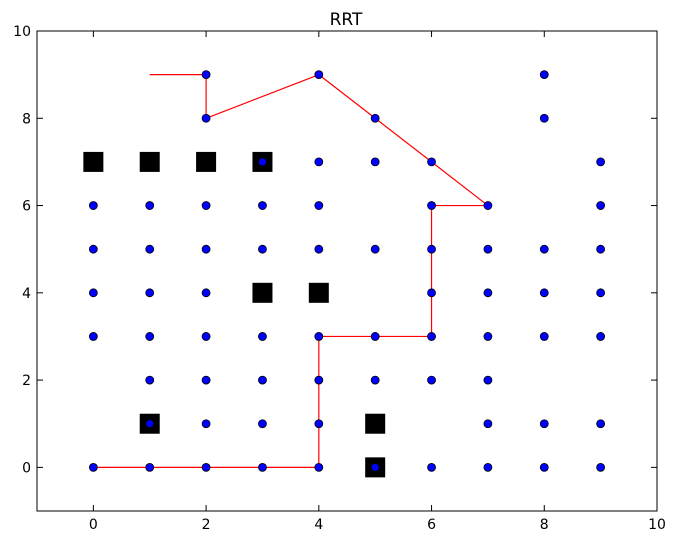 This screenshot has width=677, height=545. Describe the element at coordinates (431, 525) in the screenshot. I see `x-tick-label: 6` at that location.